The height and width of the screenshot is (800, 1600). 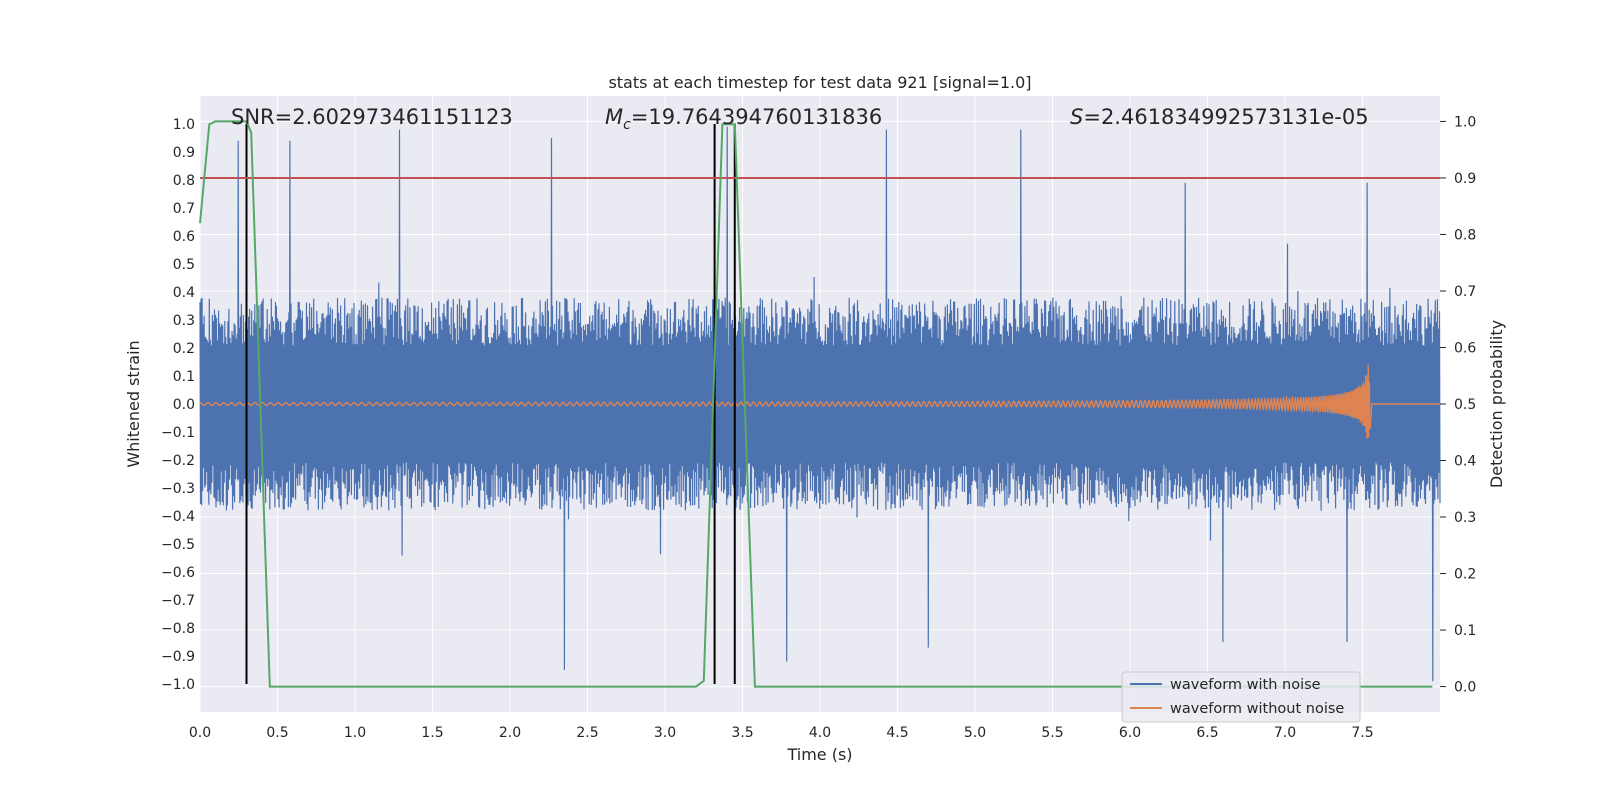 What do you see at coordinates (975, 733) in the screenshot?
I see `x-tick-label: 5.0` at bounding box center [975, 733].